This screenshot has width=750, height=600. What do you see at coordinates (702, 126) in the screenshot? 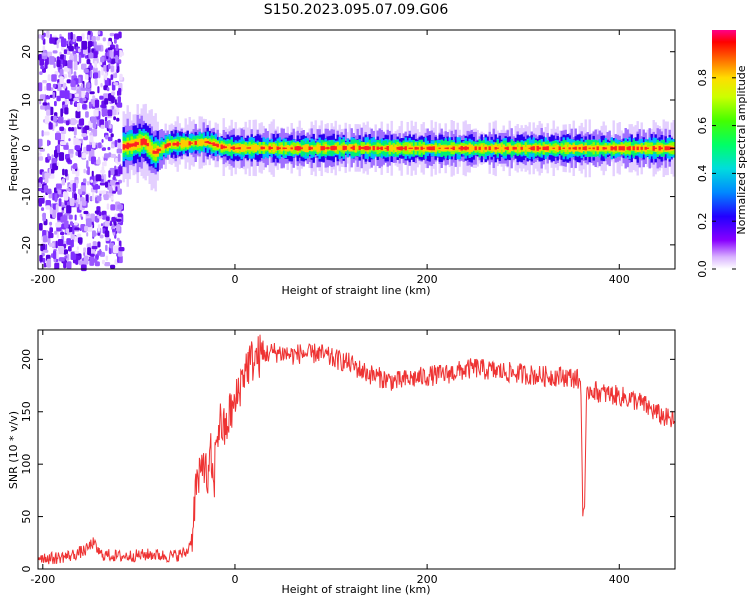
I see `colorbar-tick-label: 0.6` at bounding box center [702, 126].